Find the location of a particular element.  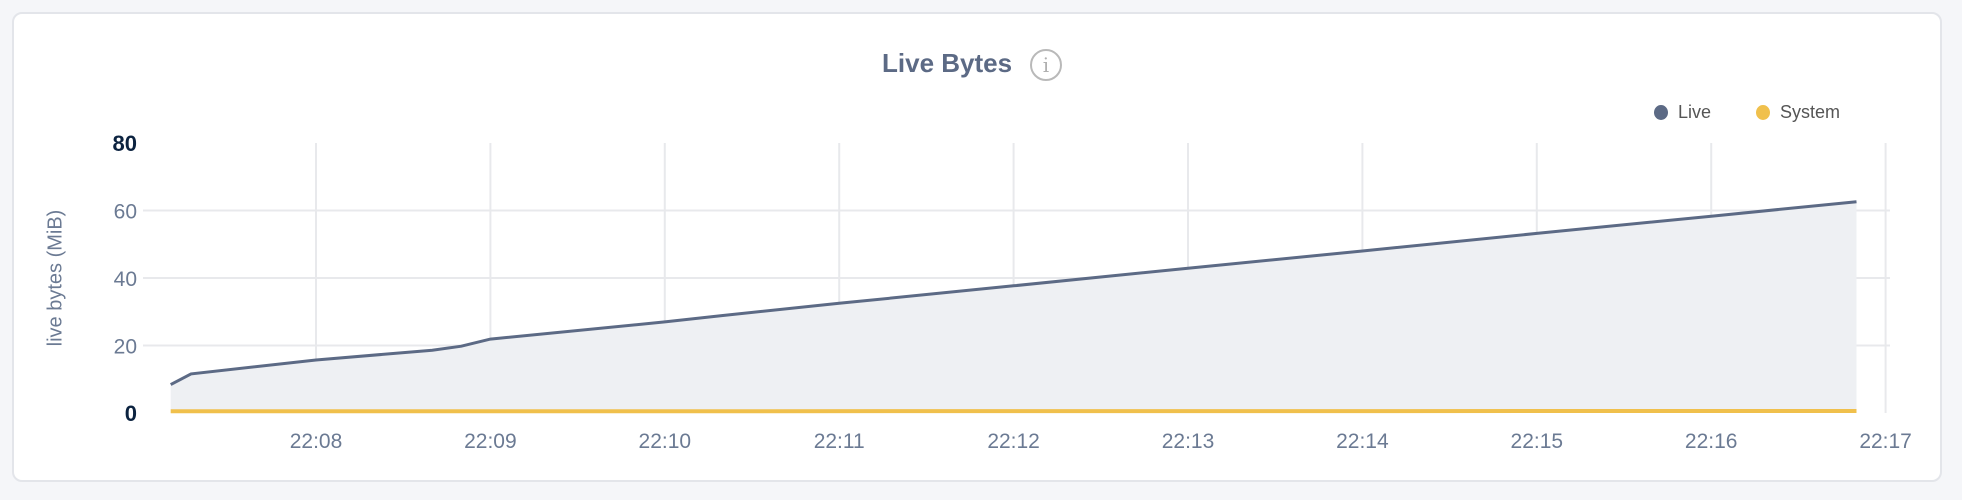

x-tick-label: 22:14 is located at coordinates (1362, 441).